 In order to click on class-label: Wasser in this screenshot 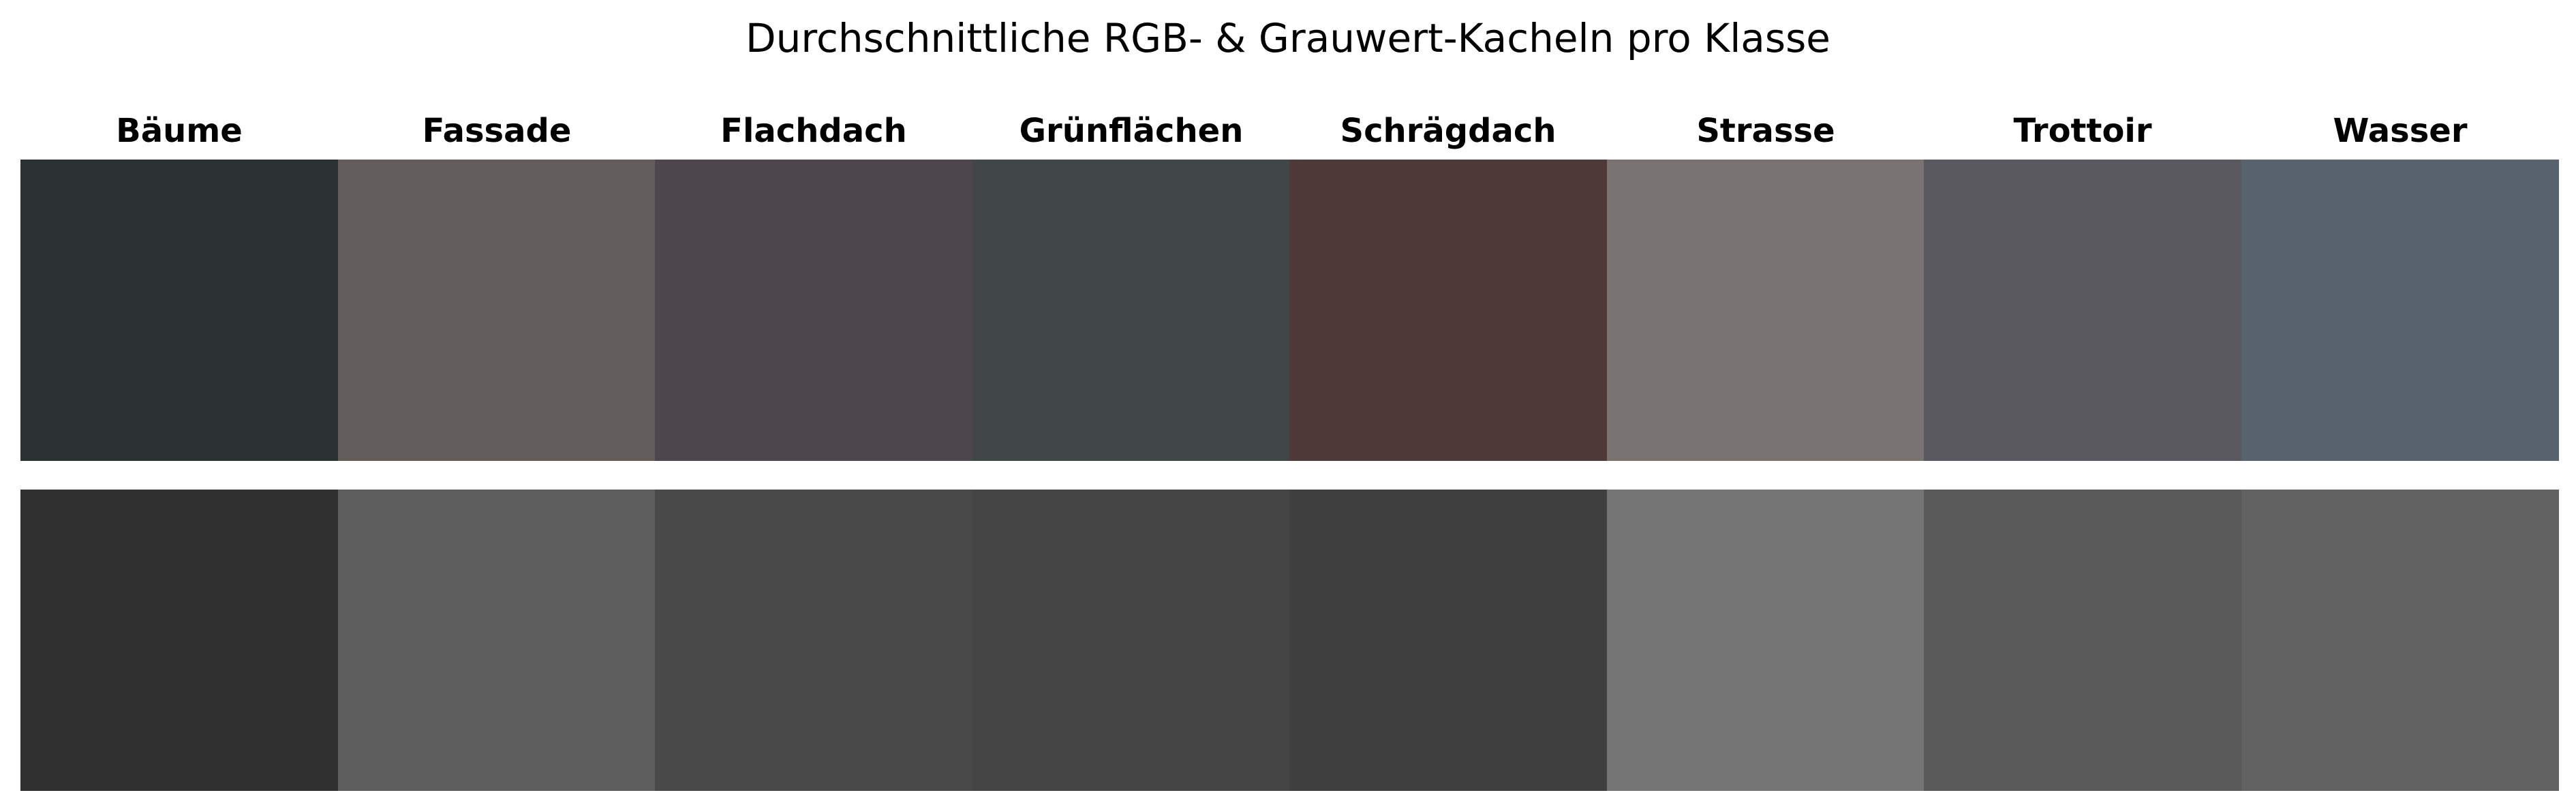, I will do `click(2400, 131)`.